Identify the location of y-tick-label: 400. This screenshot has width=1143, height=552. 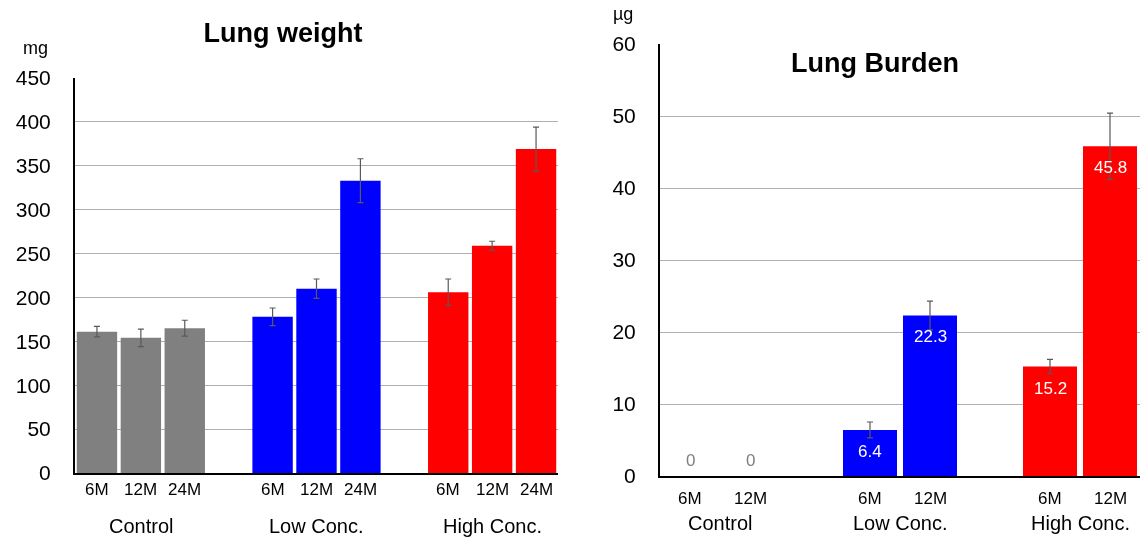
(33, 122).